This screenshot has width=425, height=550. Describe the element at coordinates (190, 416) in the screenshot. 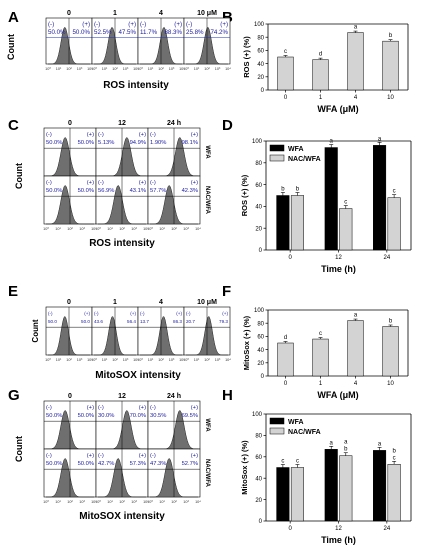

I see `gate-pos-value: 69.5%` at that location.